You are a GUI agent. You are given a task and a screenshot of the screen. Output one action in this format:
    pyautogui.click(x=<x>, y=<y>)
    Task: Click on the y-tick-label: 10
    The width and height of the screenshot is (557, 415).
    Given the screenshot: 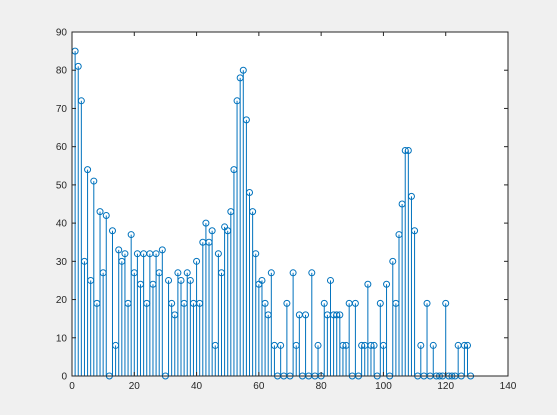 What is the action you would take?
    pyautogui.click(x=62, y=338)
    